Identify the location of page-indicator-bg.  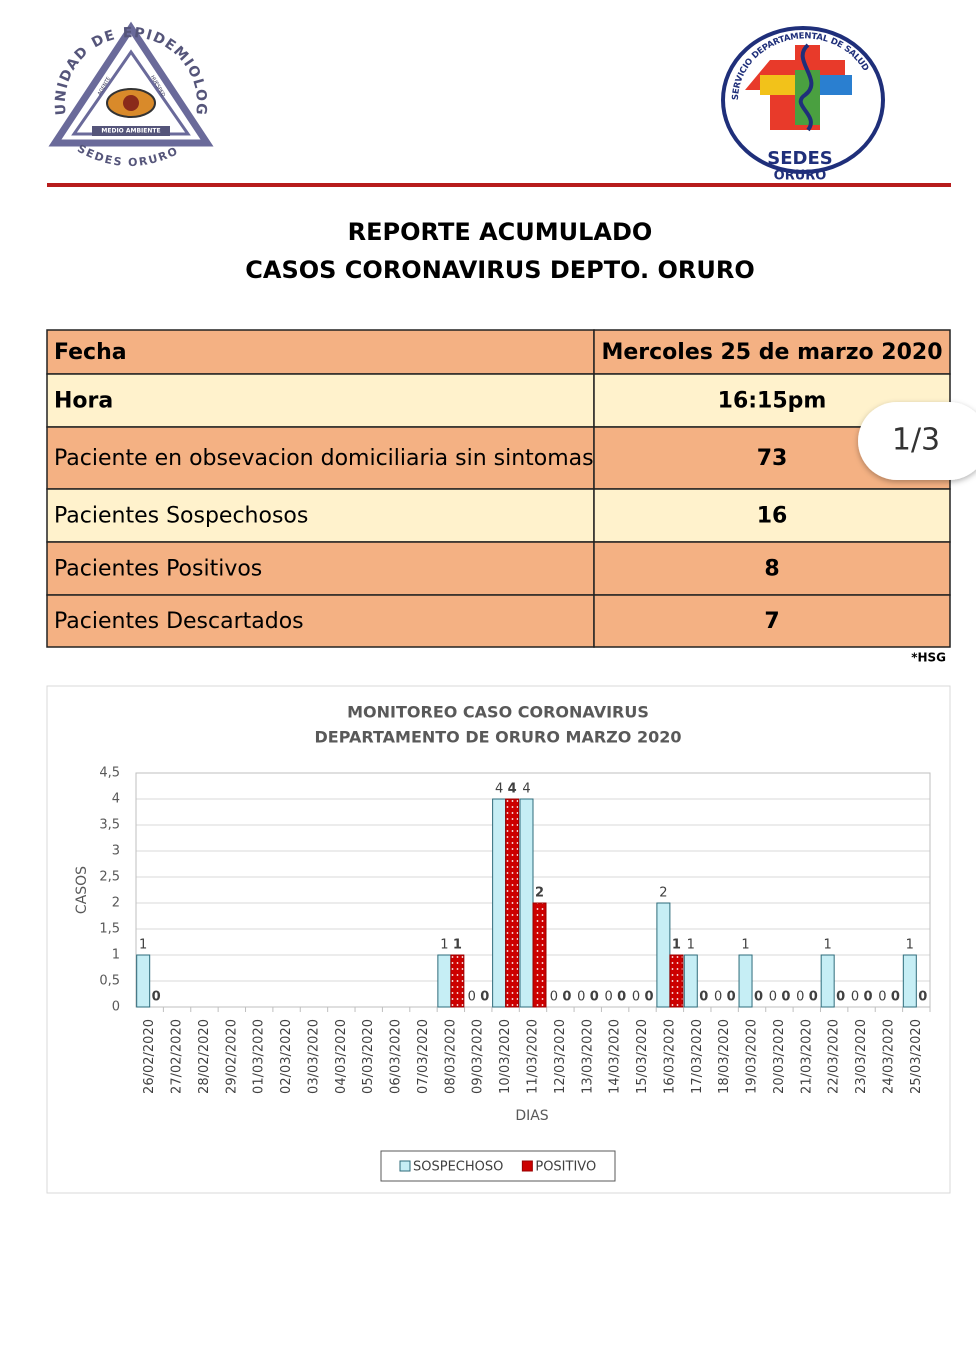
(917, 441).